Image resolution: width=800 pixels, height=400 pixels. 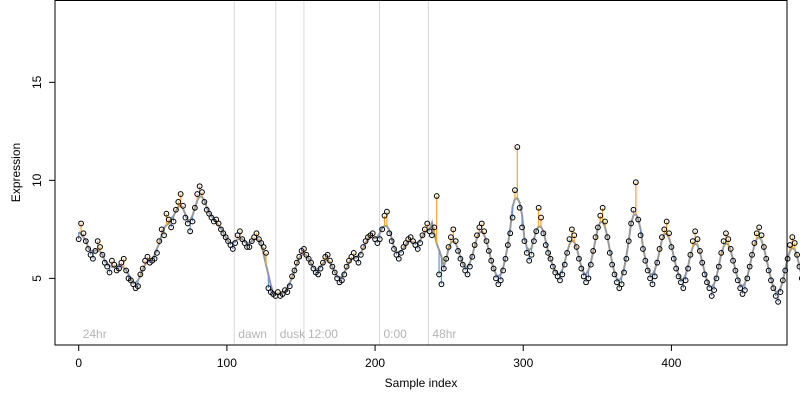 I want to click on y-tick-label: 5, so click(x=37, y=278).